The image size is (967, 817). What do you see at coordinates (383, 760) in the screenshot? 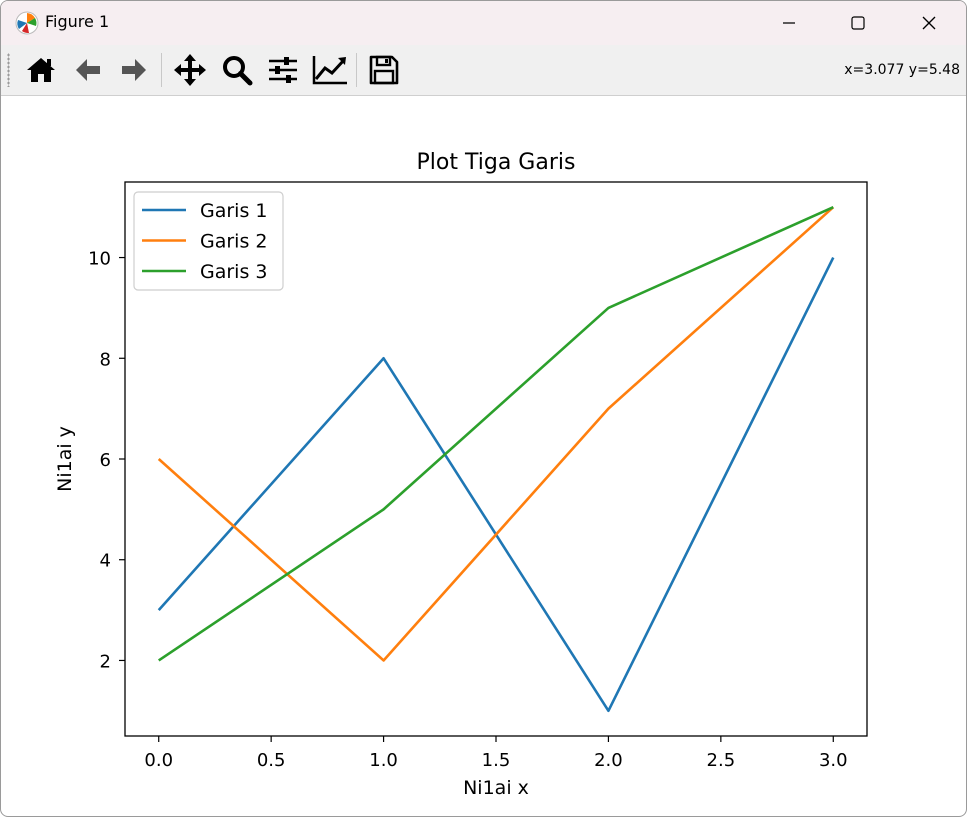
I see `x-tick-label: 1.0` at bounding box center [383, 760].